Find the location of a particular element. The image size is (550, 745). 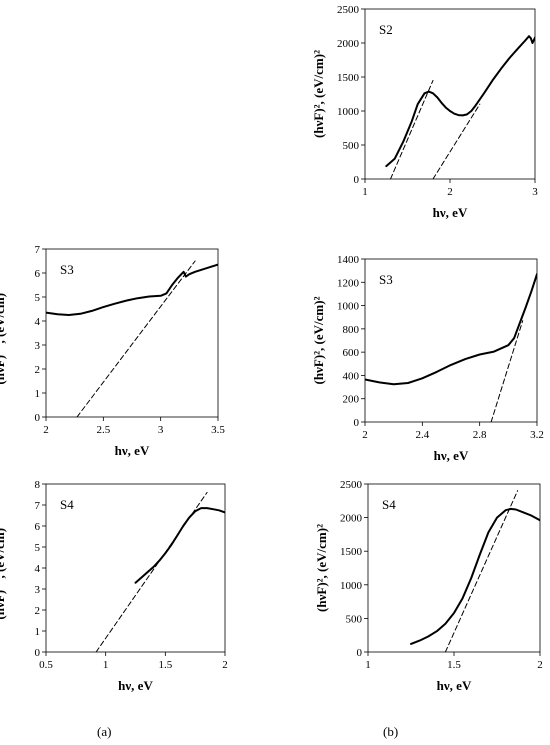

y-tick-label: 8 is located at coordinates (38, 485).